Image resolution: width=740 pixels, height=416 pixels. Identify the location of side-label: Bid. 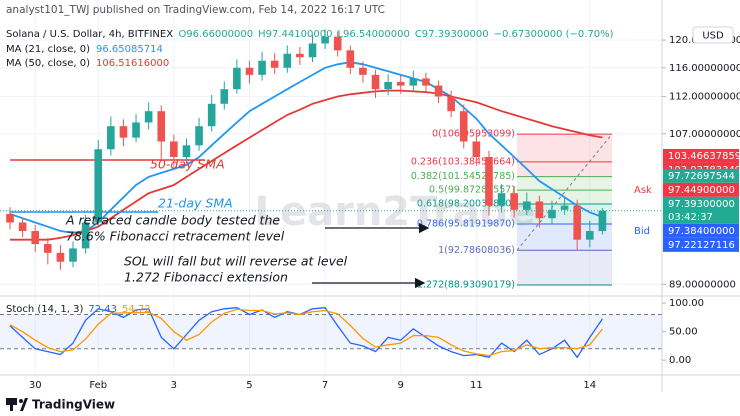
(642, 231).